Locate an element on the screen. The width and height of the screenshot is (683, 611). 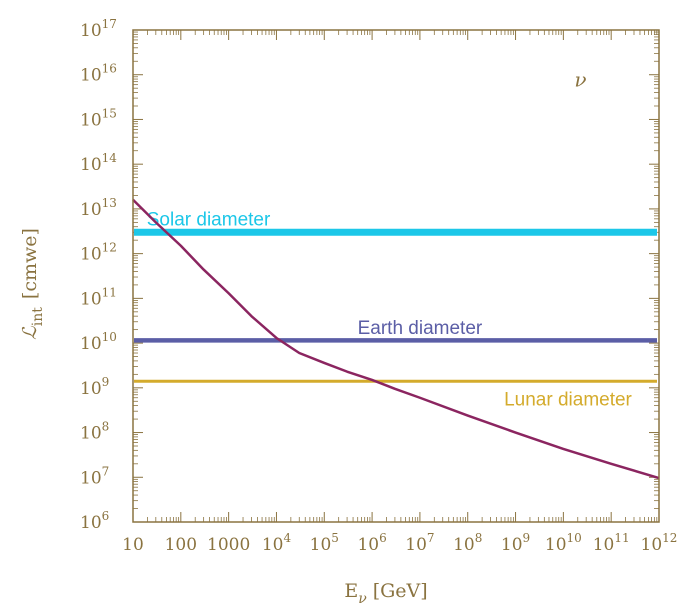
x-axis-label-subscript: ν is located at coordinates (362, 599).